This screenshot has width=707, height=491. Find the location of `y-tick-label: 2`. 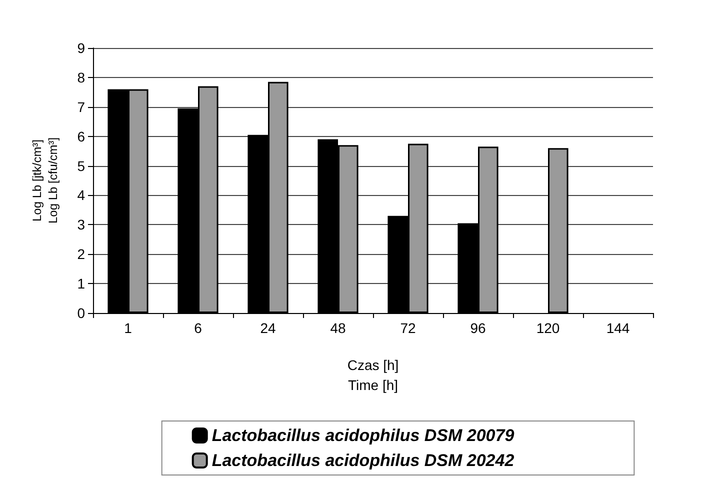

y-tick-label: 2 is located at coordinates (81, 254).